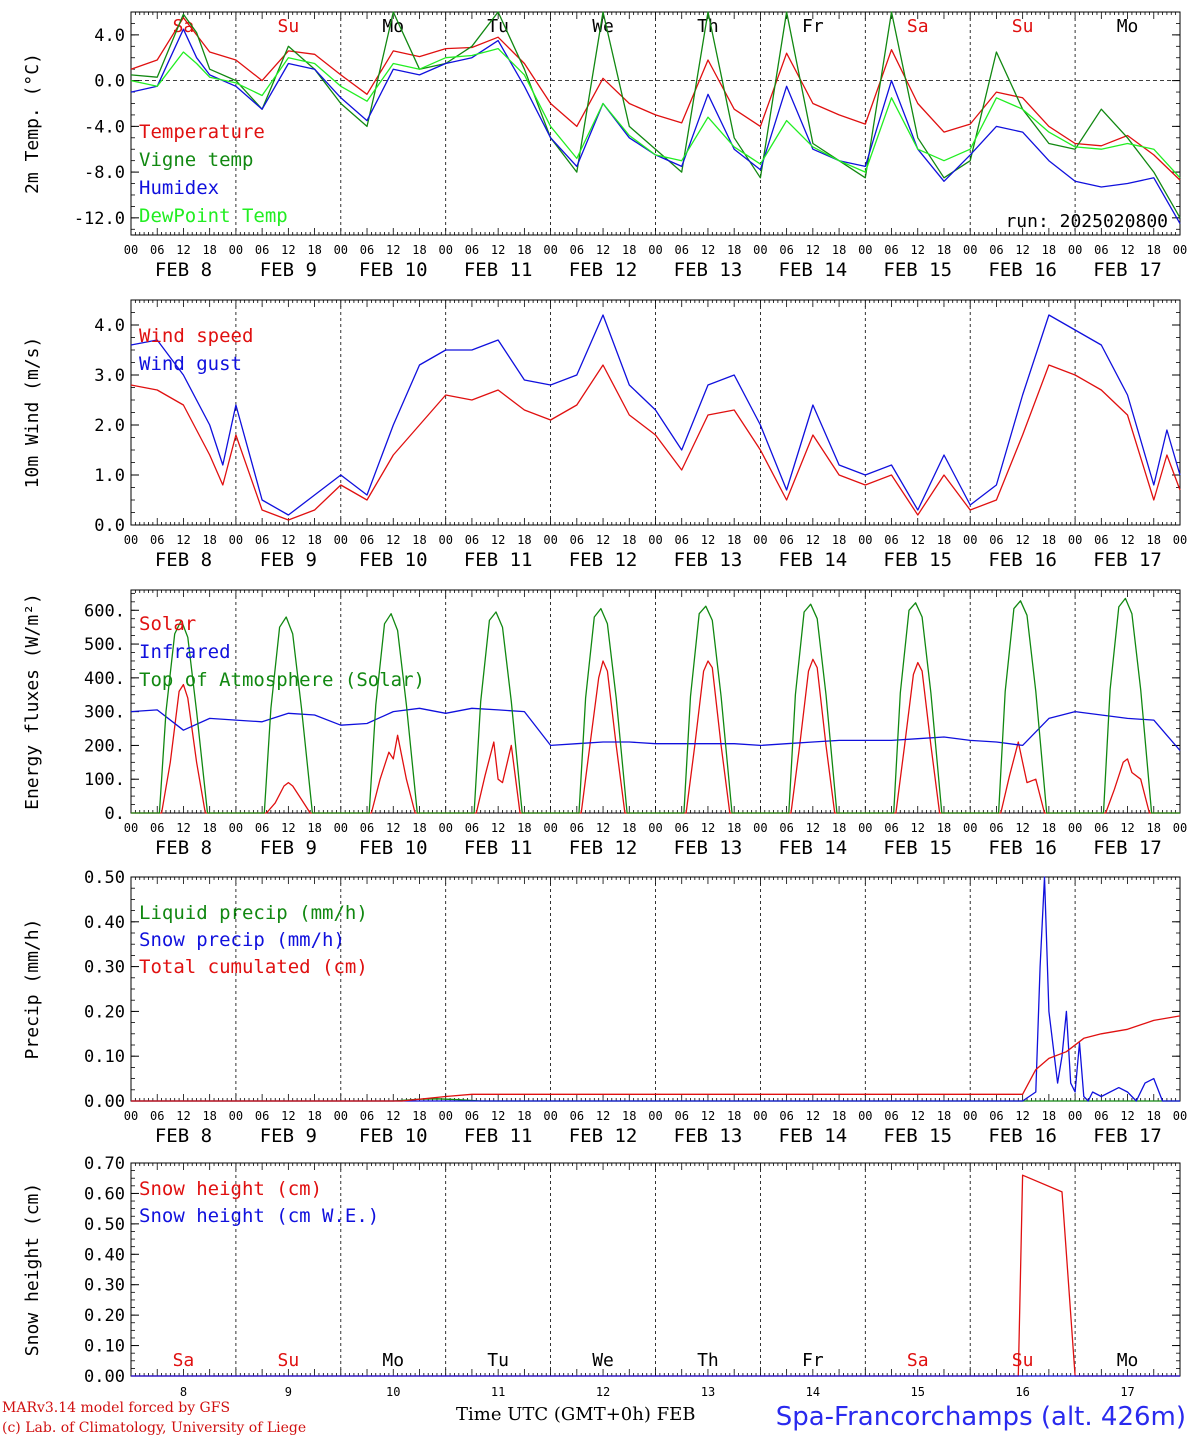 This screenshot has height=1440, width=1194. What do you see at coordinates (104, 1286) in the screenshot?
I see `y-tick-label: 0.30` at bounding box center [104, 1286].